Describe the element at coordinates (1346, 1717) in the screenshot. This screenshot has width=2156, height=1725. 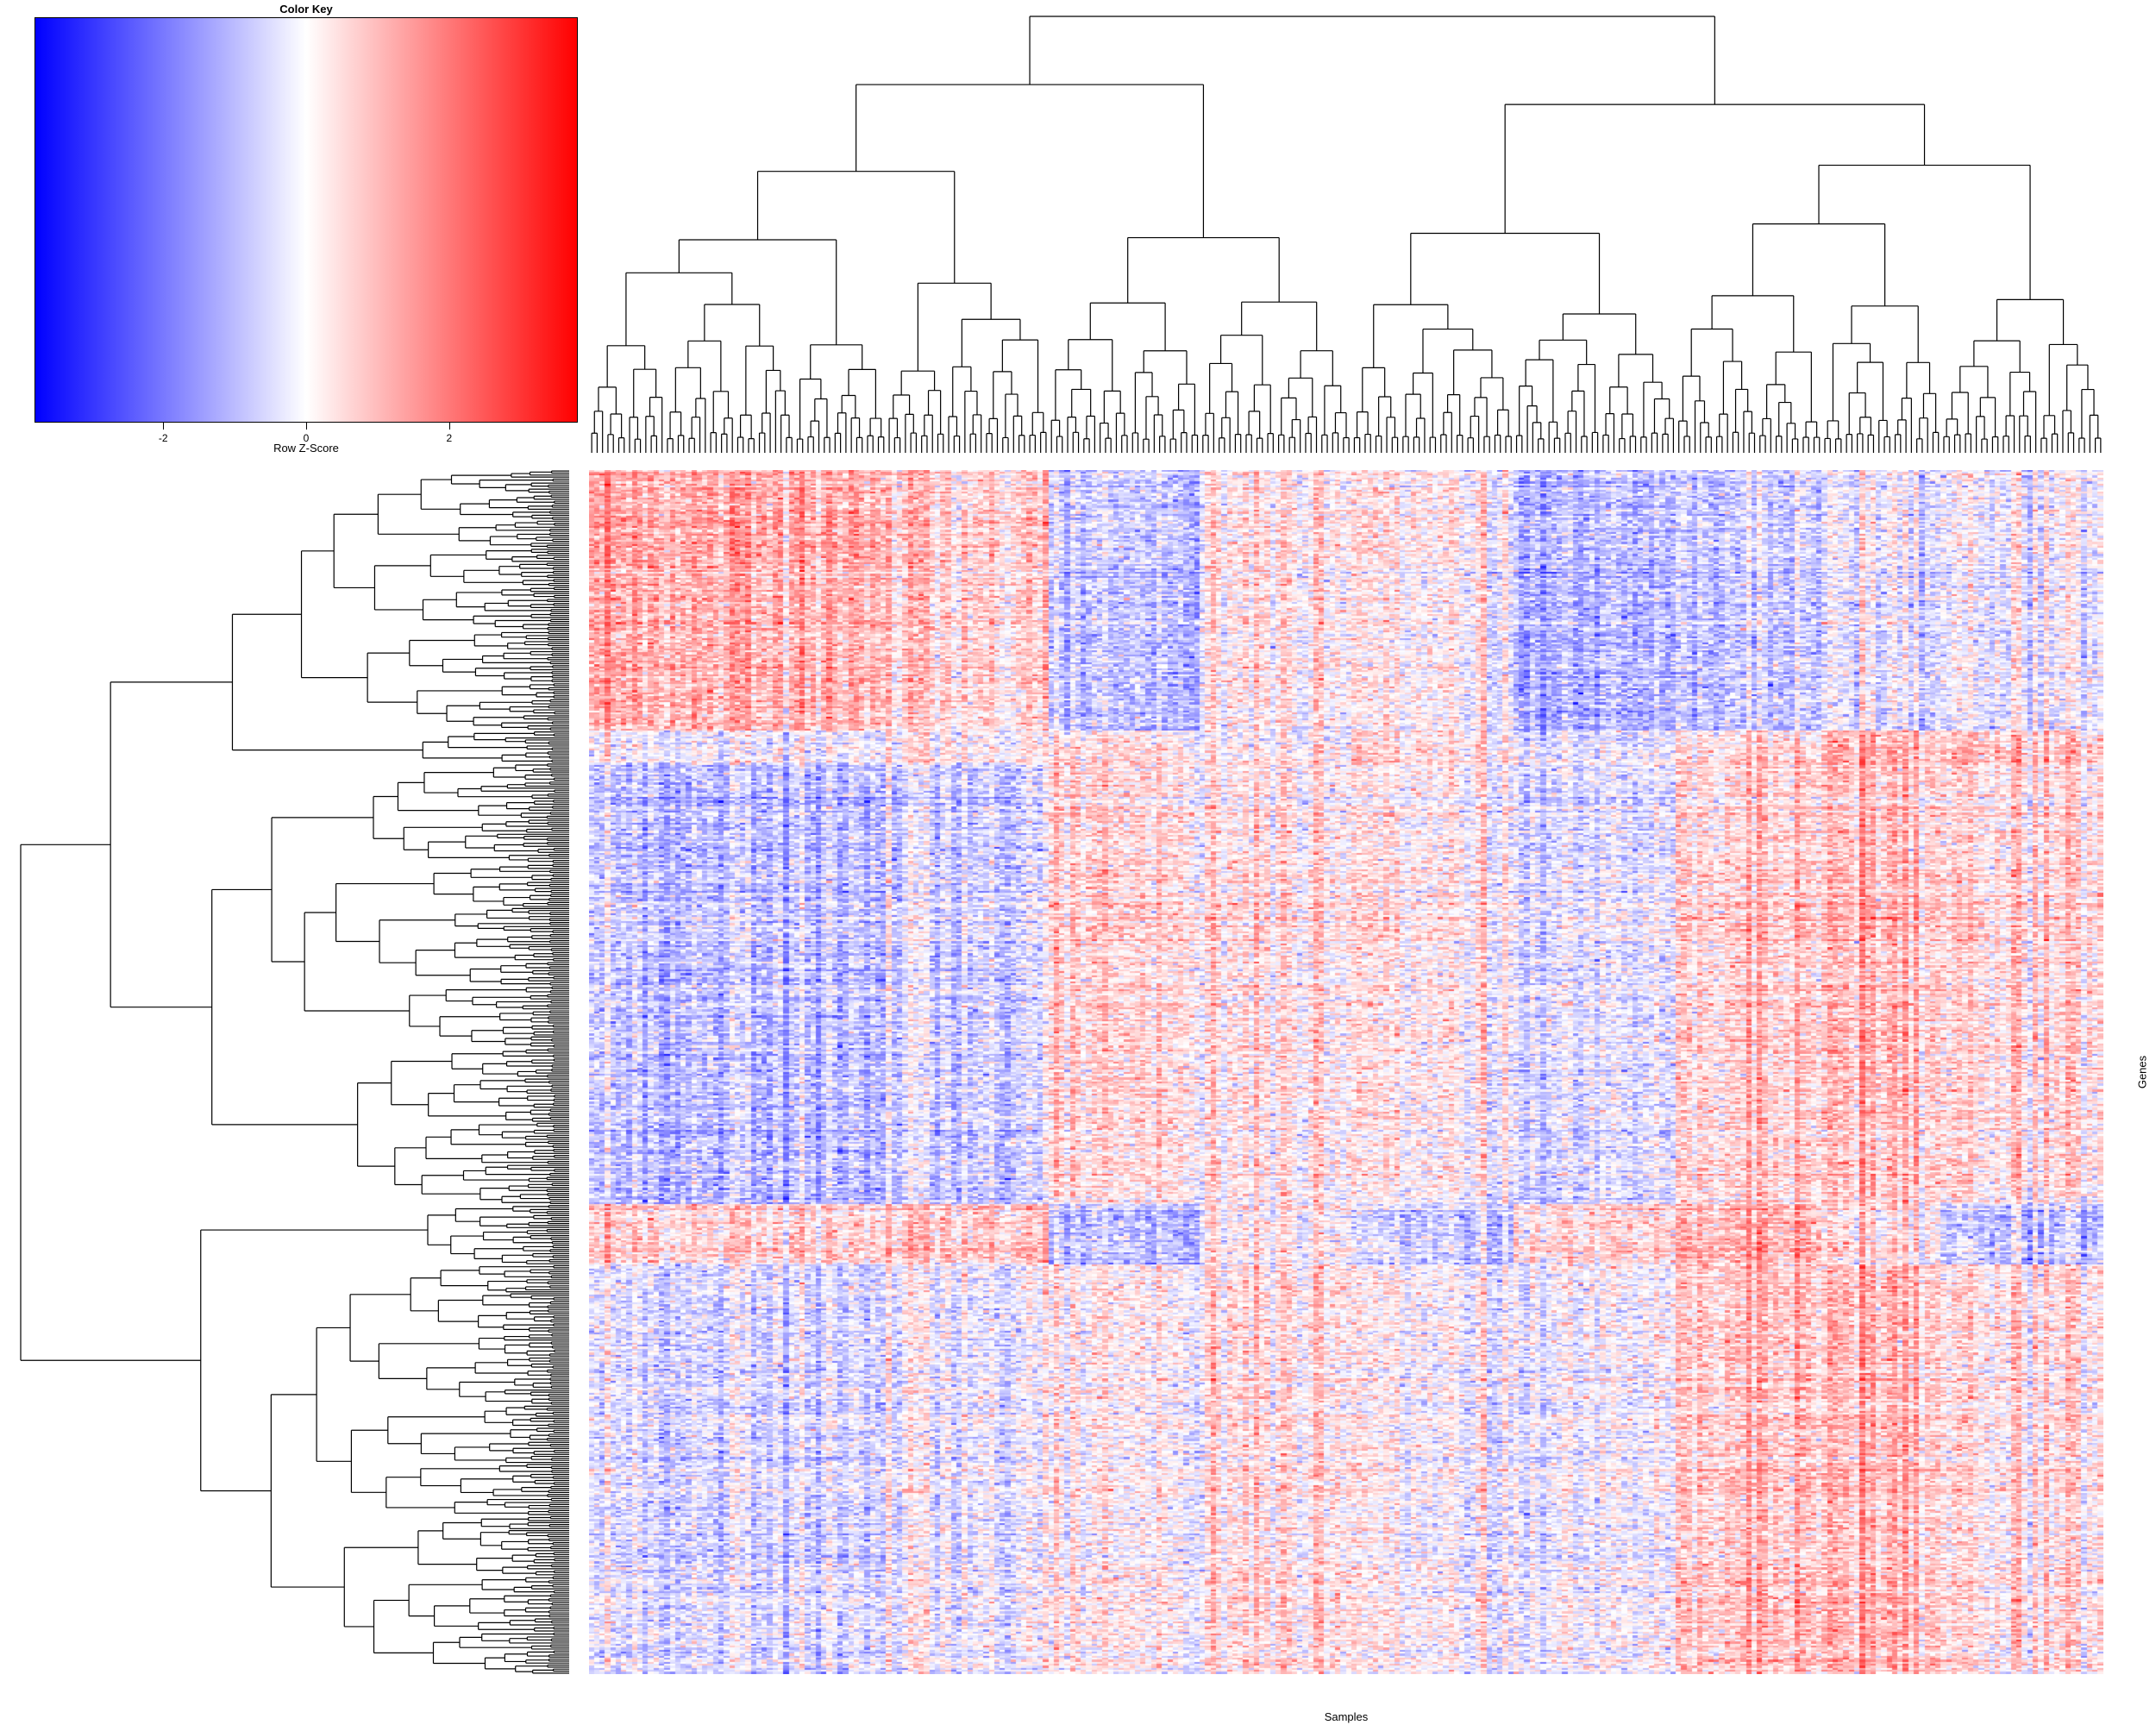
I see `x-axis-label: Samples` at that location.